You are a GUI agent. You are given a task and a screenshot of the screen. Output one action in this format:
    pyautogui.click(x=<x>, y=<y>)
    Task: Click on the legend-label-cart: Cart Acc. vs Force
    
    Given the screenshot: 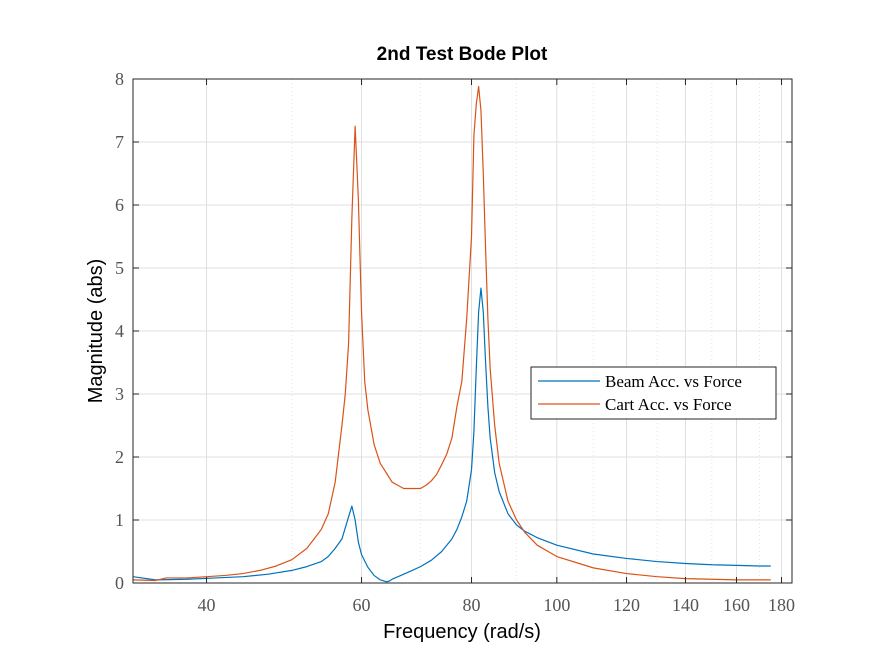 What is the action you would take?
    pyautogui.click(x=668, y=404)
    